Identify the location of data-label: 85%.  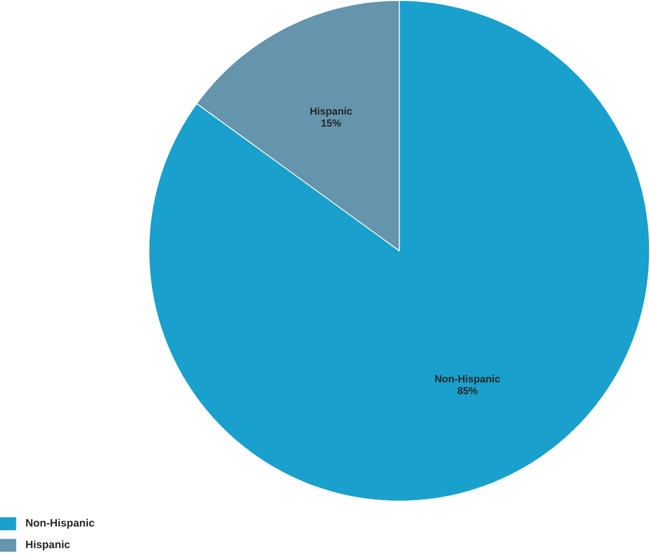
(468, 390).